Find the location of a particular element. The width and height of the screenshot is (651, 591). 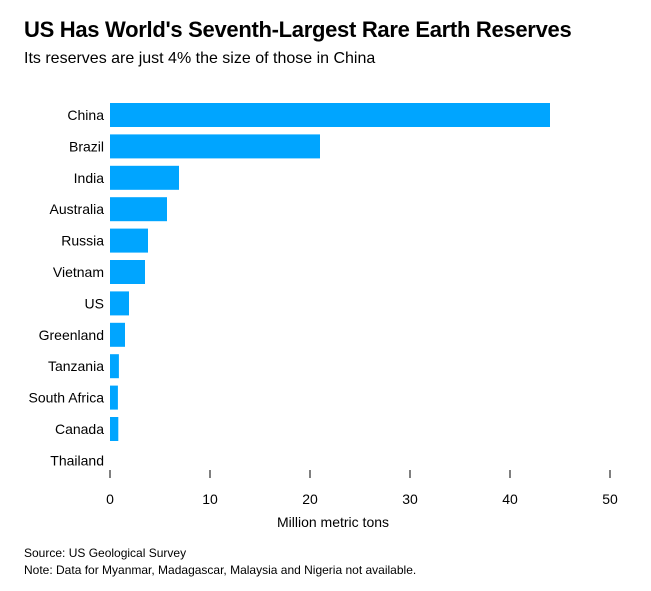

x-axis-label: Million metric tons is located at coordinates (333, 522).